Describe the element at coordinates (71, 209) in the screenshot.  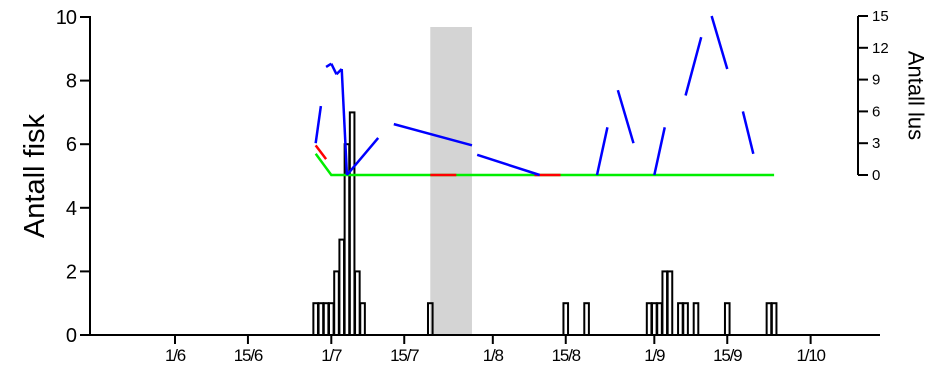
I see `y-left-tick-label: 4` at that location.